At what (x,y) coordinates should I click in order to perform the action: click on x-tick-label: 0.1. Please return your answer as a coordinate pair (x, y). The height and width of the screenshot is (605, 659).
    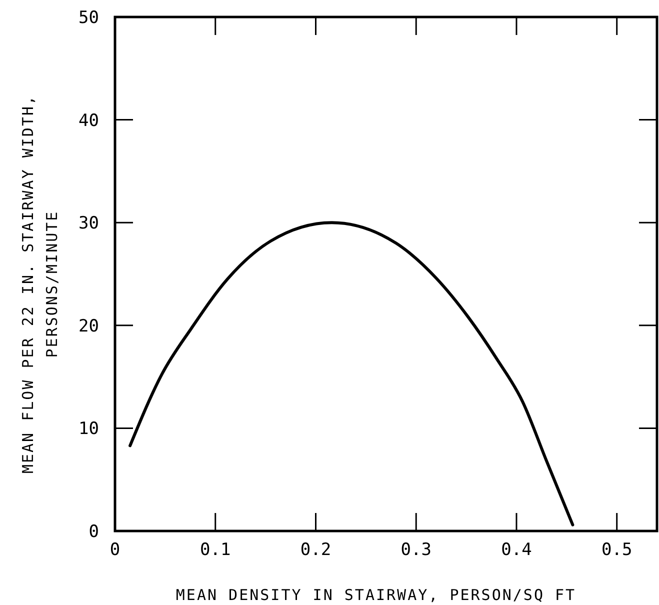
    Looking at the image, I should click on (215, 550).